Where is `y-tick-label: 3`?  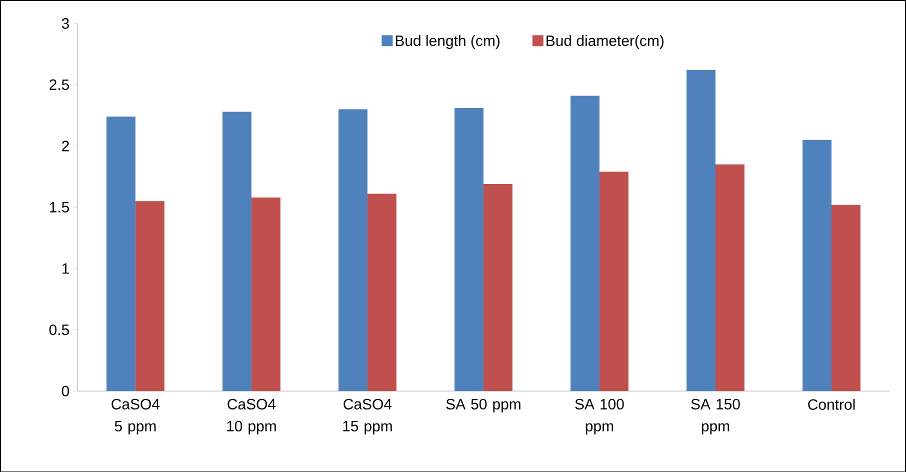 y-tick-label: 3 is located at coordinates (65, 23).